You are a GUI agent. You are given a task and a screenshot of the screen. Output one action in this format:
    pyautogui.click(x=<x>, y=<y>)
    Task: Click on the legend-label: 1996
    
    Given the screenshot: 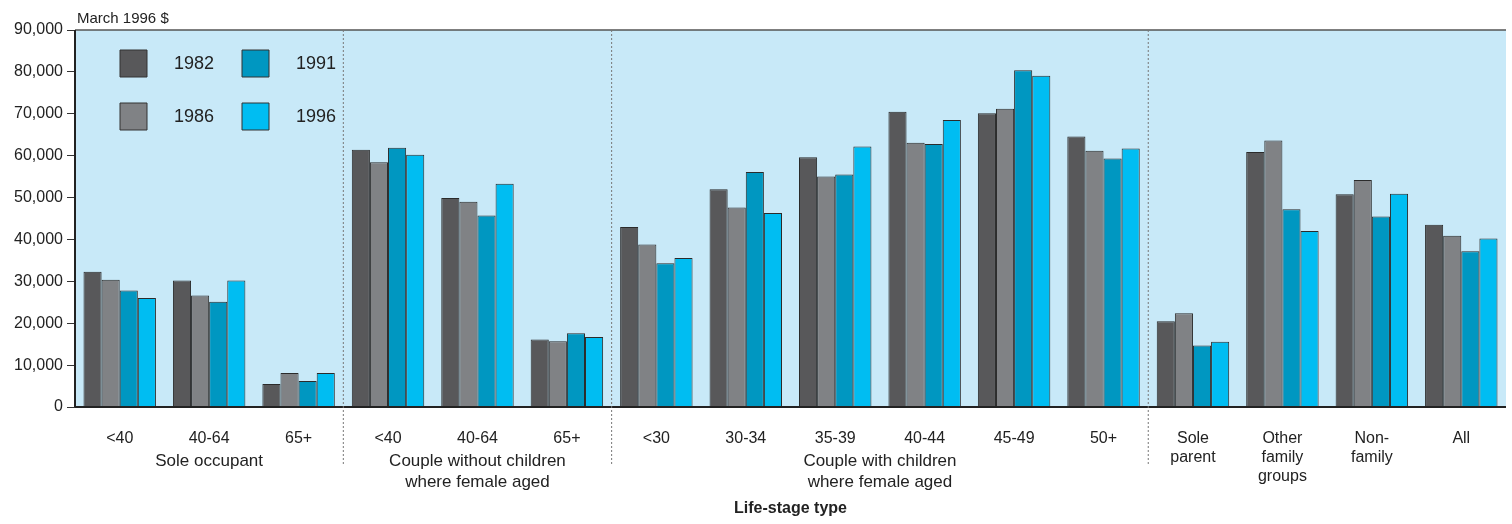 What is the action you would take?
    pyautogui.click(x=316, y=115)
    